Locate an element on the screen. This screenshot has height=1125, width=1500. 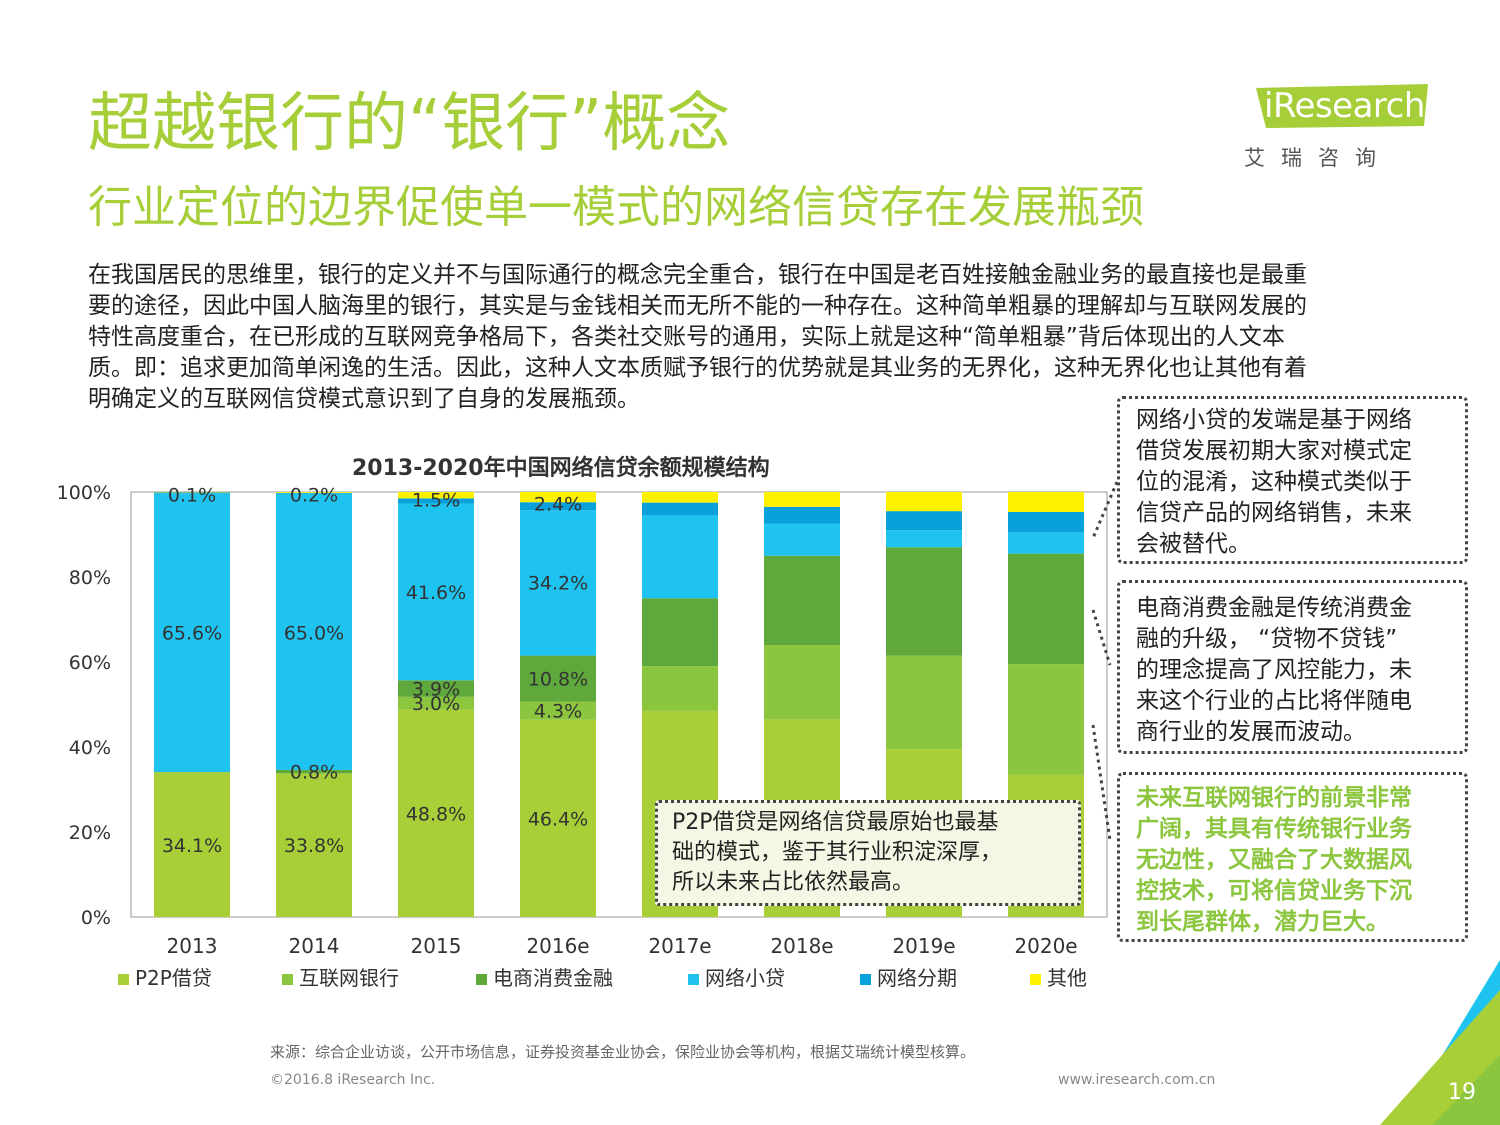
connector-bank is located at coordinates (1101, 782).